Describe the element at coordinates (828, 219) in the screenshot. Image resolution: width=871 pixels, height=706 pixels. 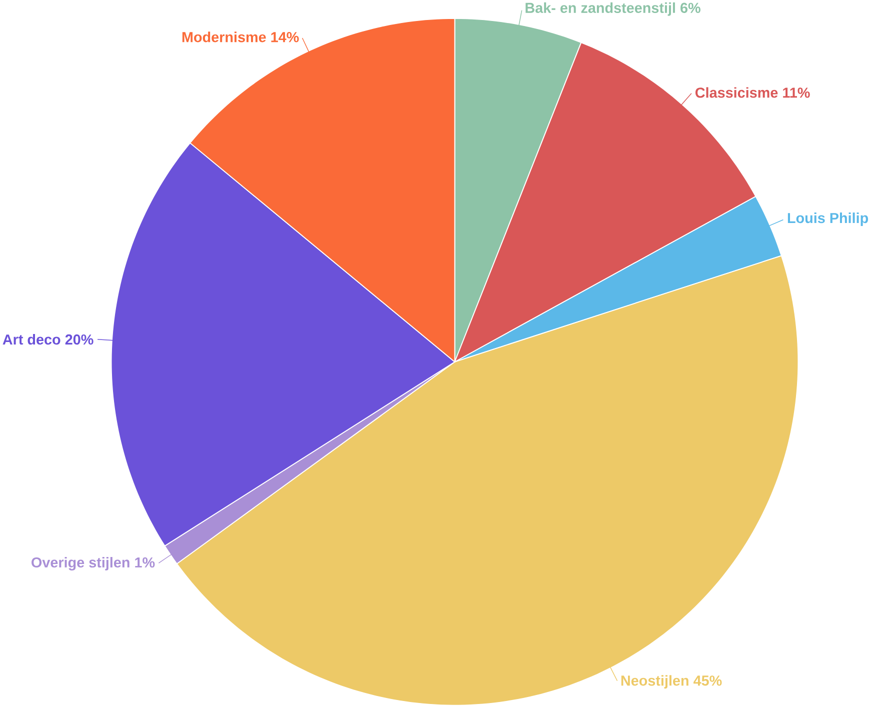
I see `slice-label: Louis Philip` at that location.